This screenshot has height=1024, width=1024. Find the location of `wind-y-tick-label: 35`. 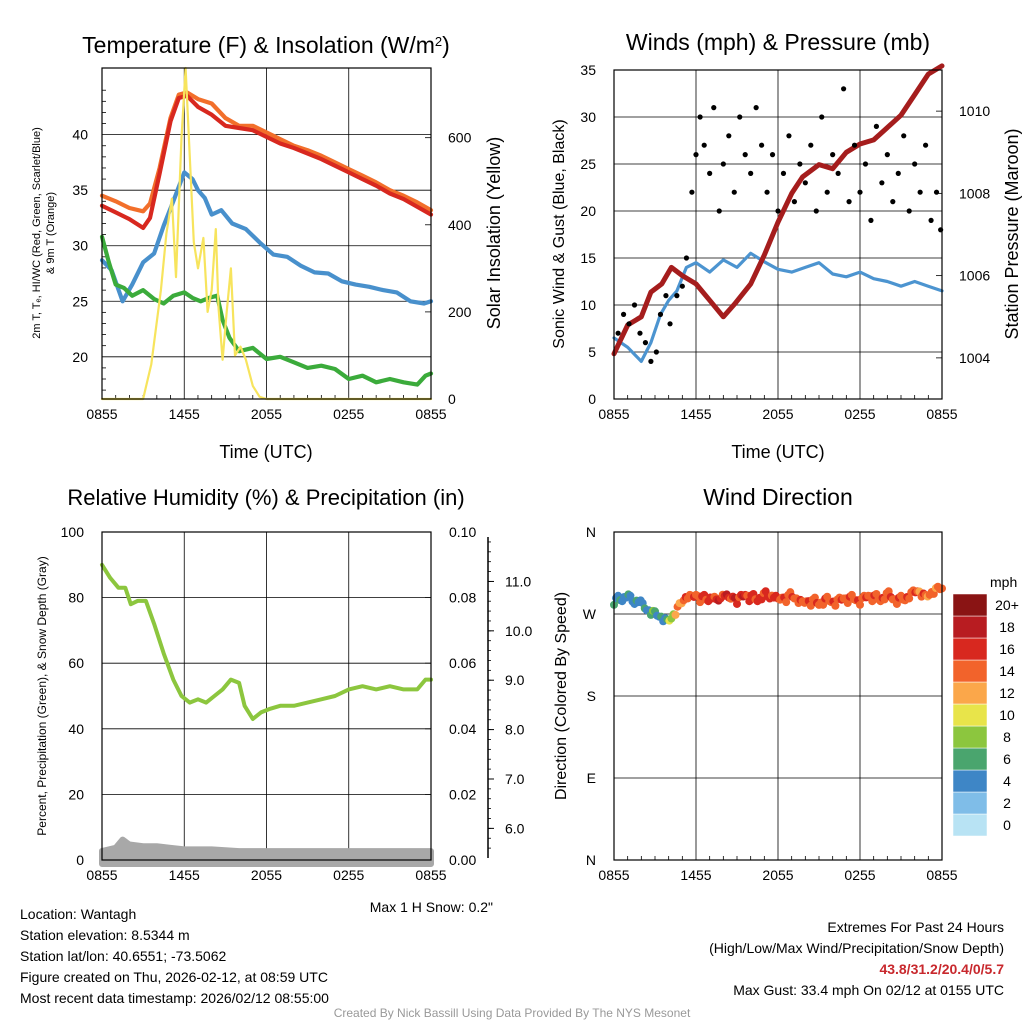

wind-y-tick-label: 35 is located at coordinates (588, 70).